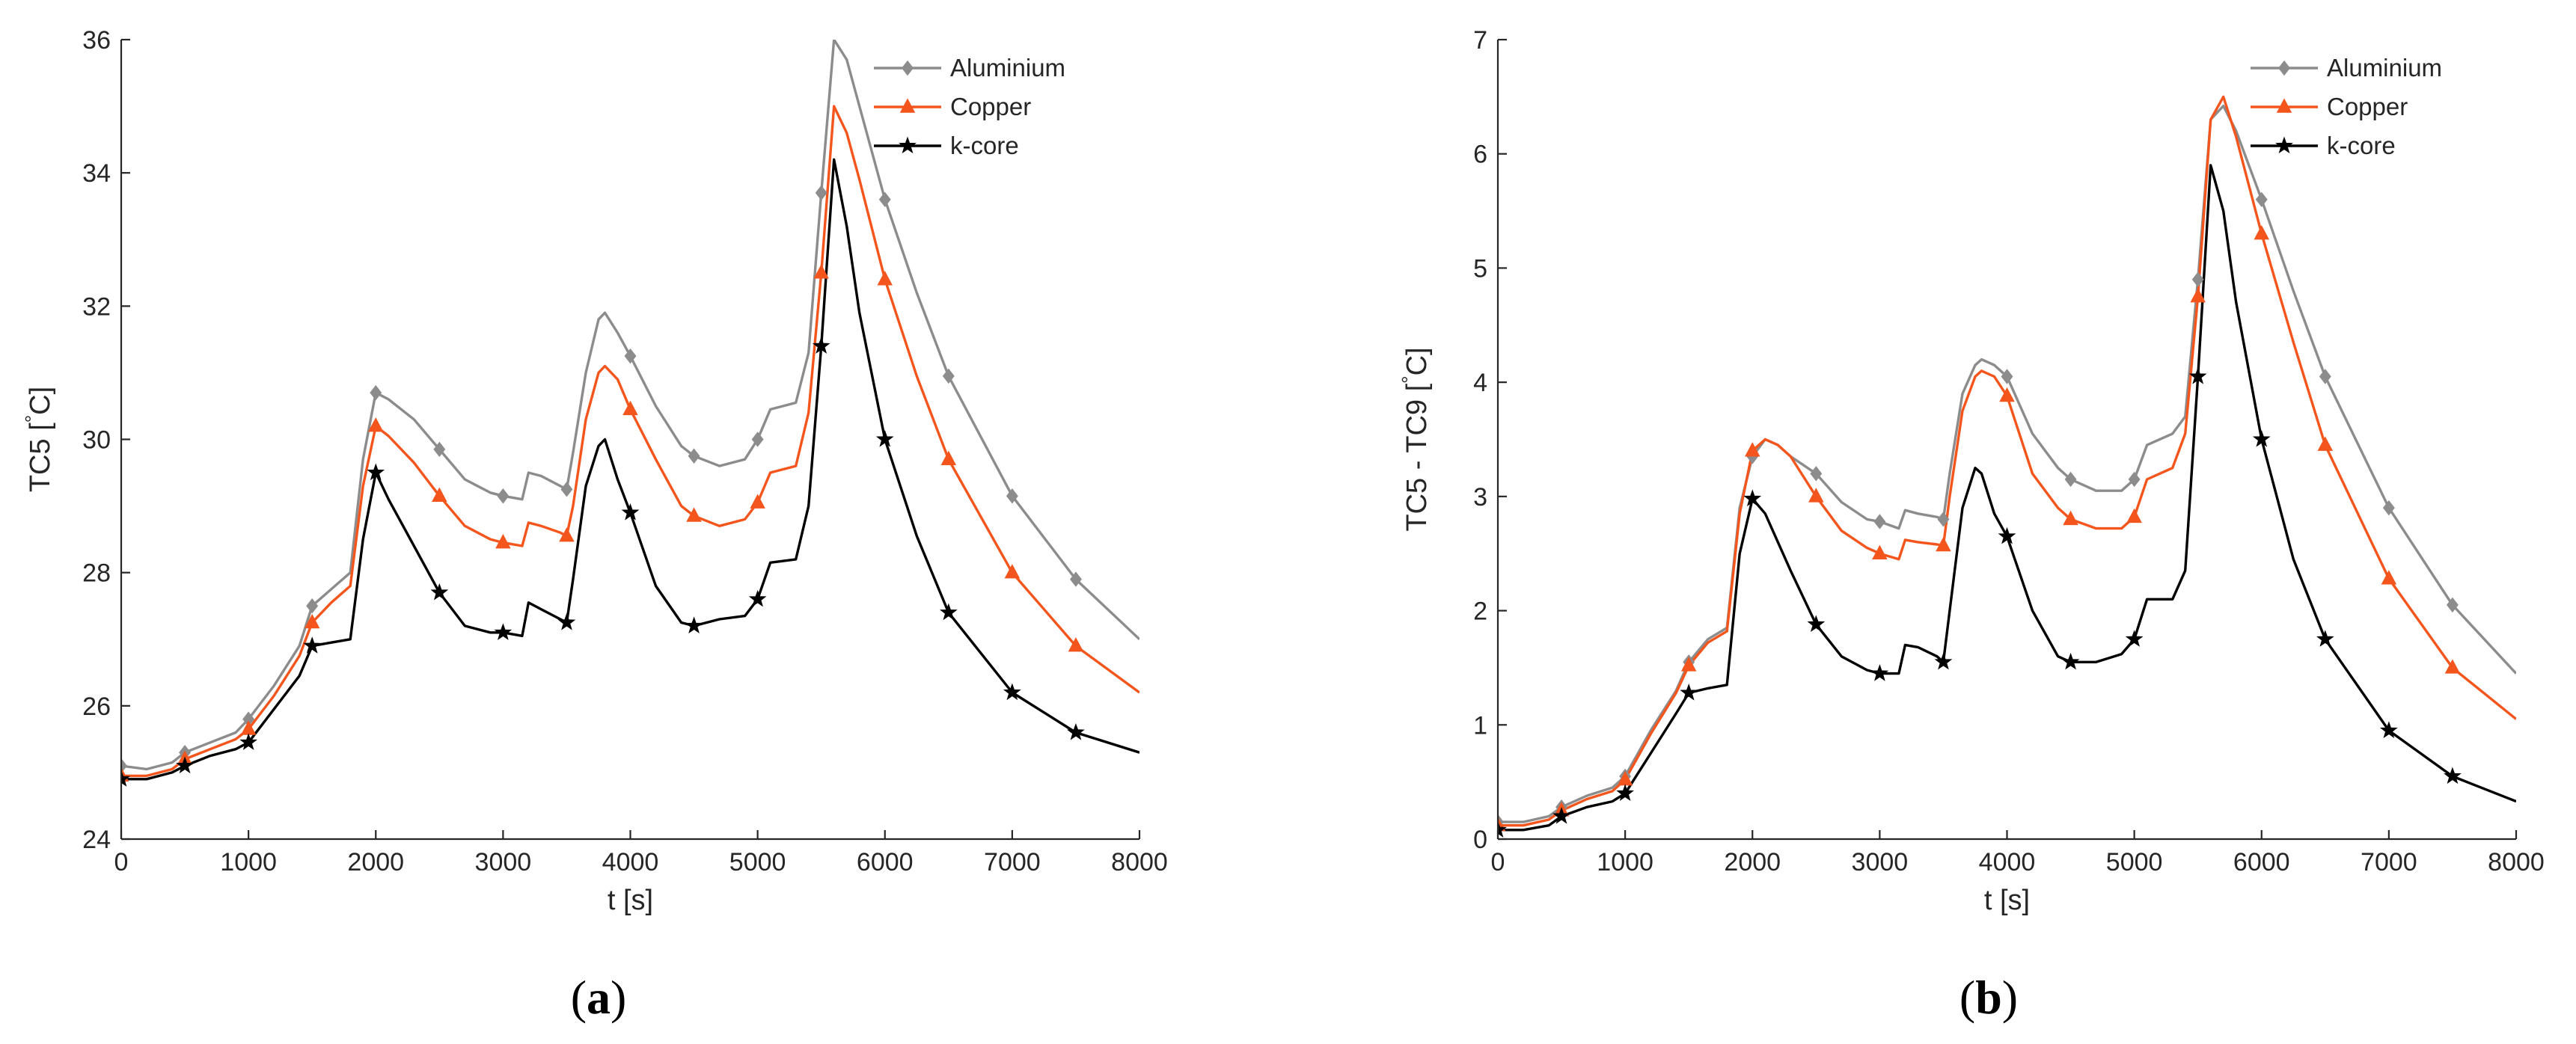 The height and width of the screenshot is (1044, 2576). What do you see at coordinates (946, 145) in the screenshot?
I see `panel-a-legend-item-k-core: k-core` at bounding box center [946, 145].